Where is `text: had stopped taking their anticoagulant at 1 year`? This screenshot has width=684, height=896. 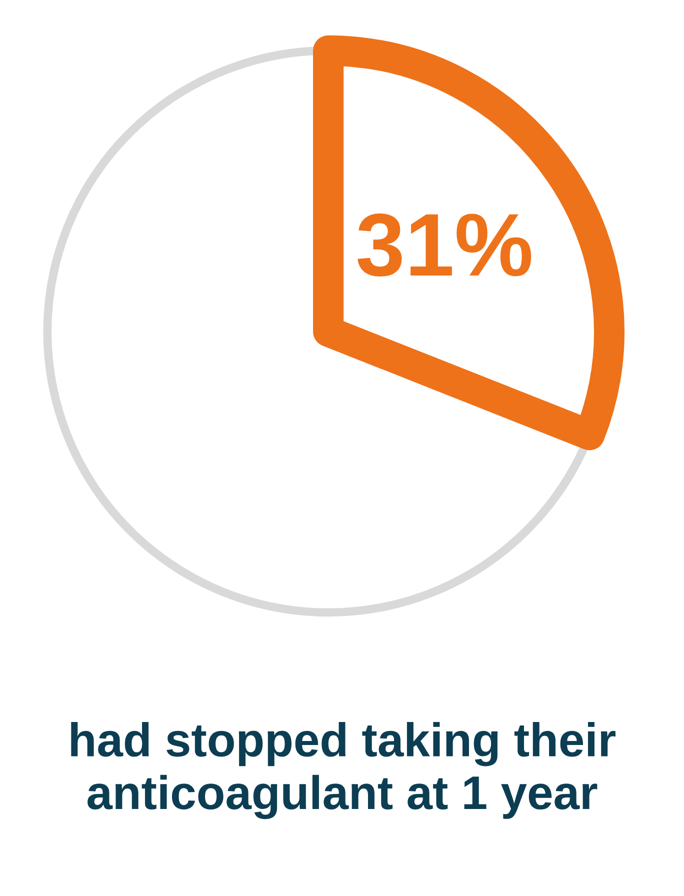 text: had stopped taking their anticoagulant at 1 year is located at coordinates (343, 771).